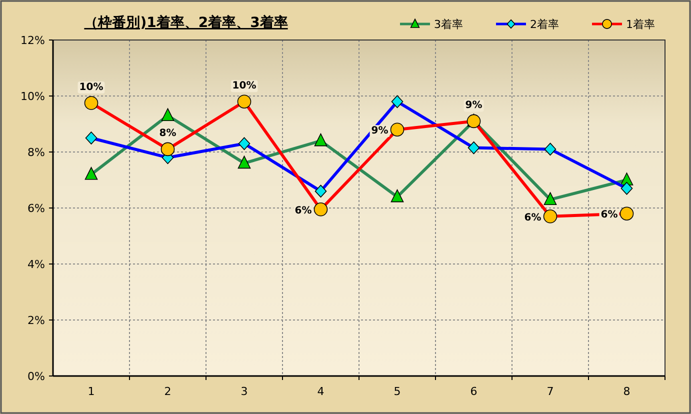 This screenshot has width=691, height=414. What do you see at coordinates (640, 24) in the screenshot?
I see `legend-label: 1着率` at bounding box center [640, 24].